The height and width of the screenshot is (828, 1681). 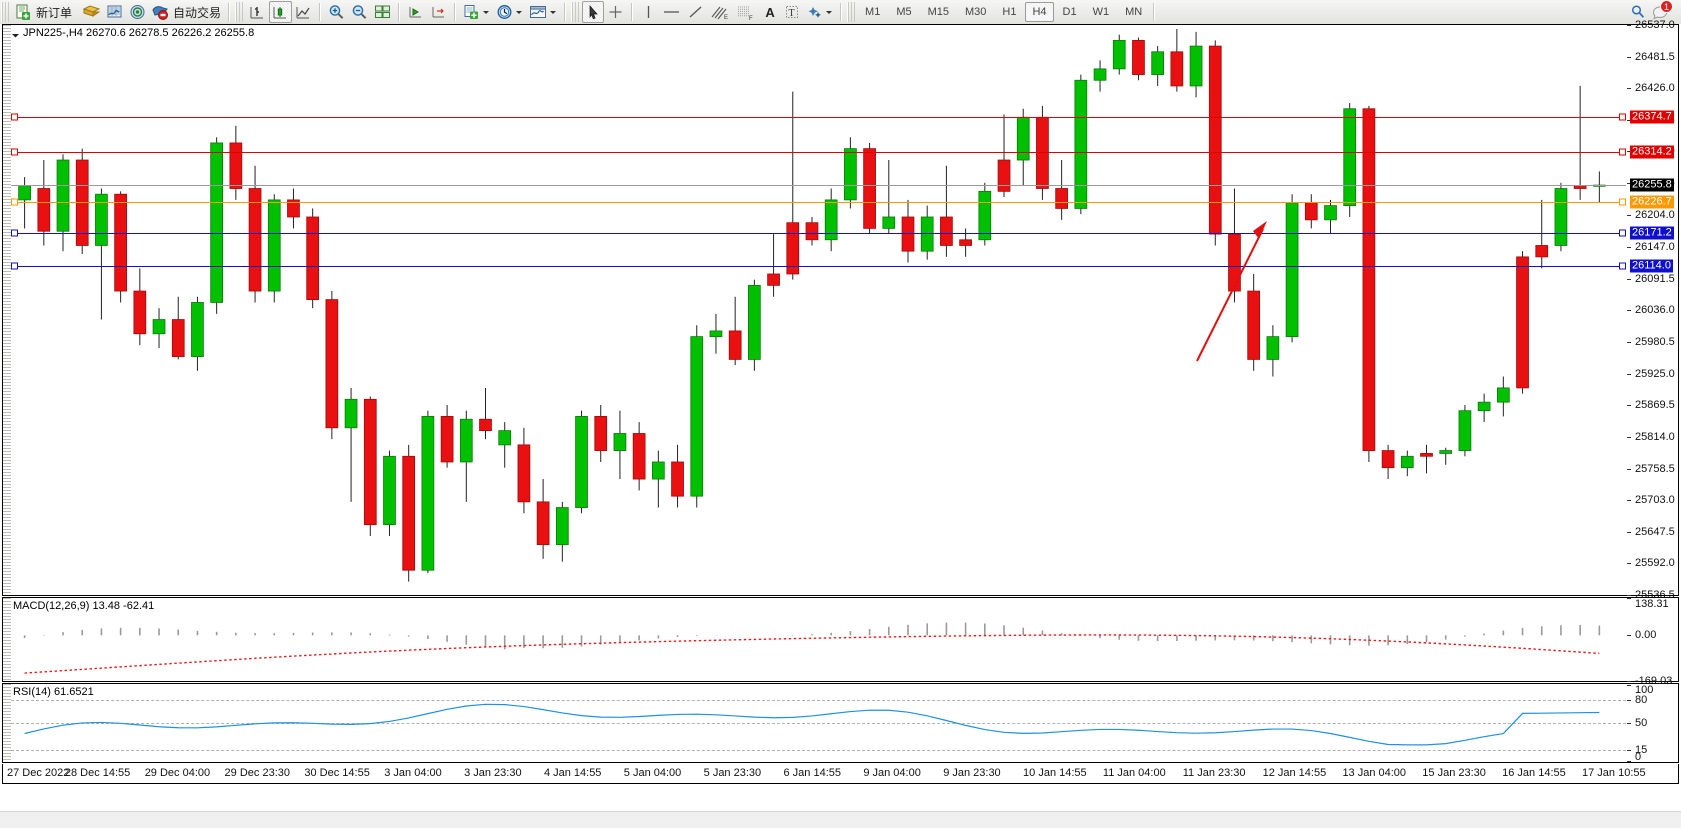 What do you see at coordinates (1652, 185) in the screenshot?
I see `price-badge-last-price: 26255.8` at bounding box center [1652, 185].